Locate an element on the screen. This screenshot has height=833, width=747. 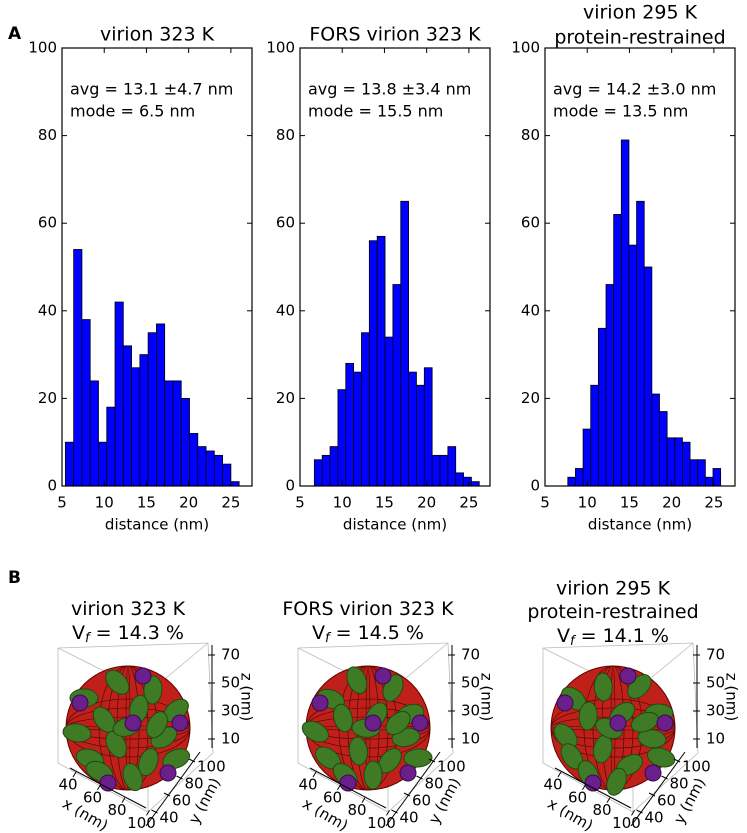
x-tick-label: 10 is located at coordinates (104, 503).